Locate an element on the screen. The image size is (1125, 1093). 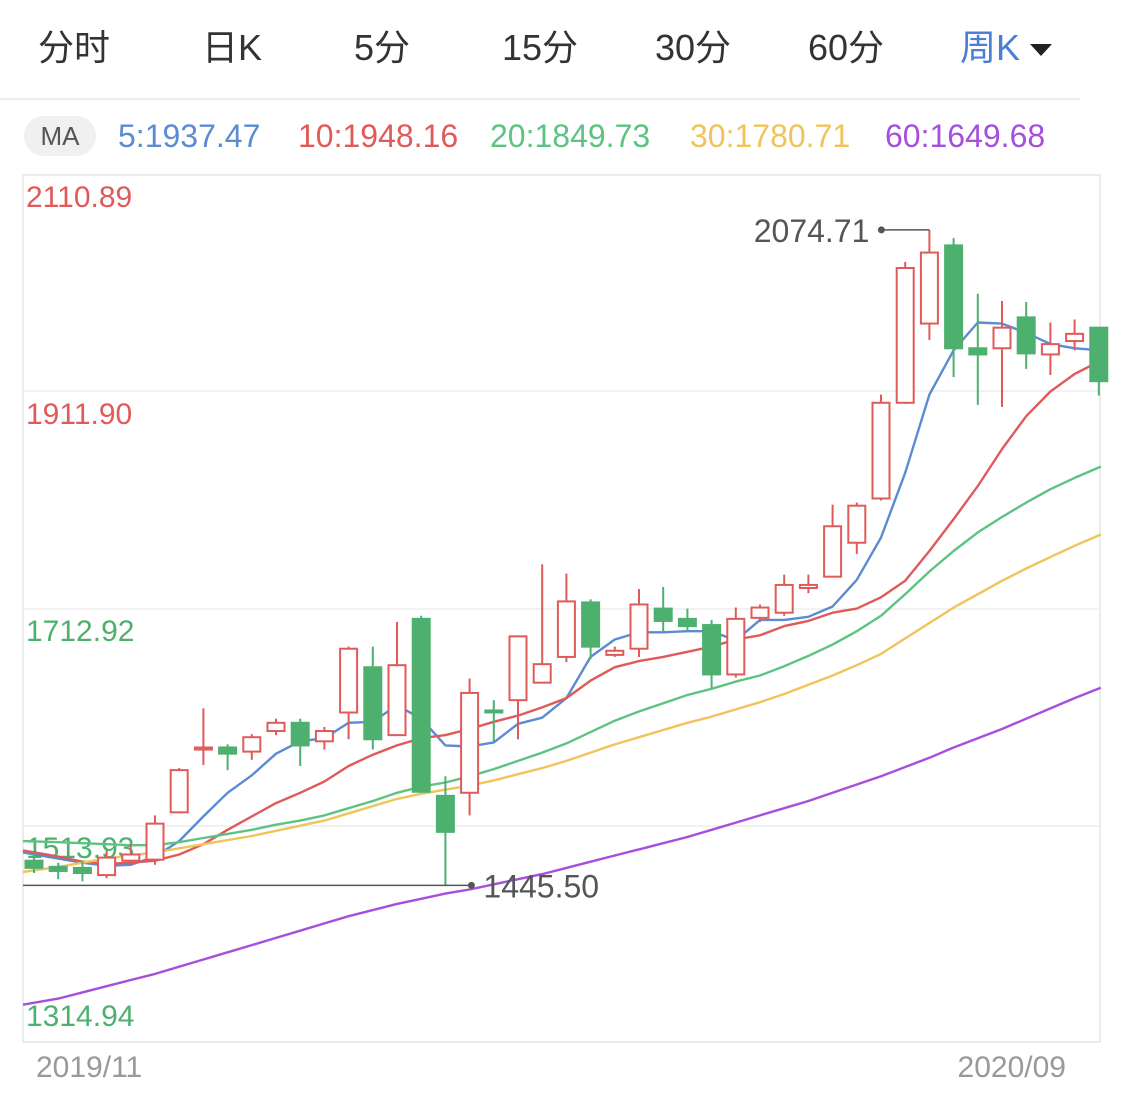
tab-60min: 60分 is located at coordinates (846, 47).